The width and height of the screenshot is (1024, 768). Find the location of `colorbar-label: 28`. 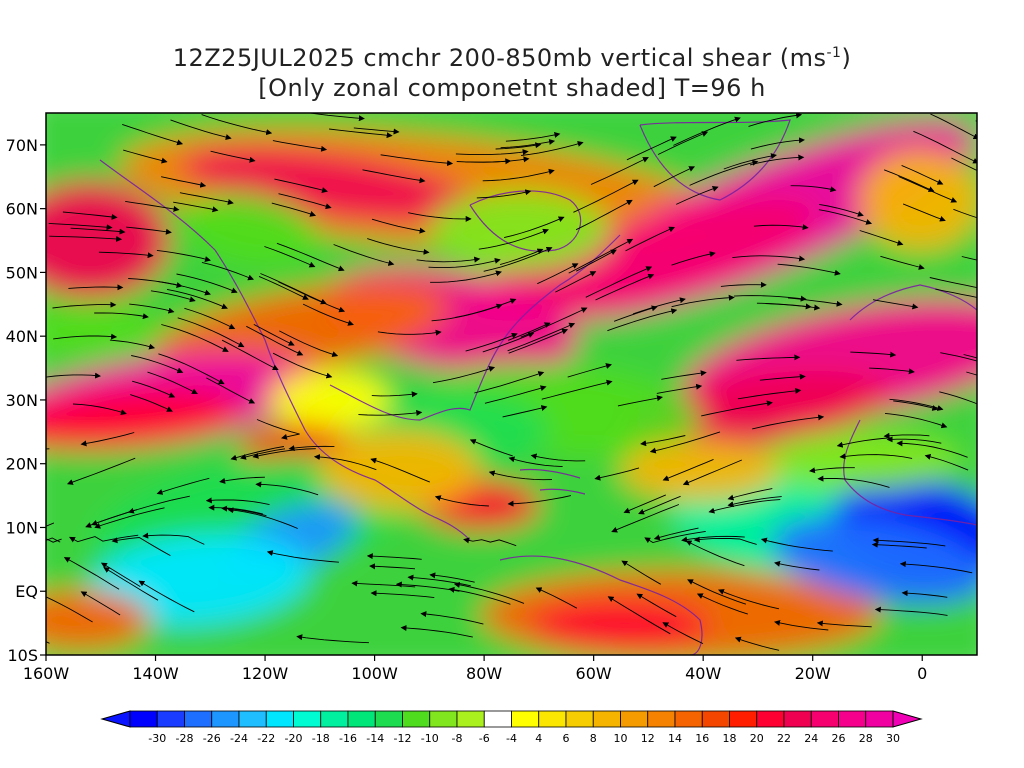

colorbar-label: 28 is located at coordinates (866, 738).